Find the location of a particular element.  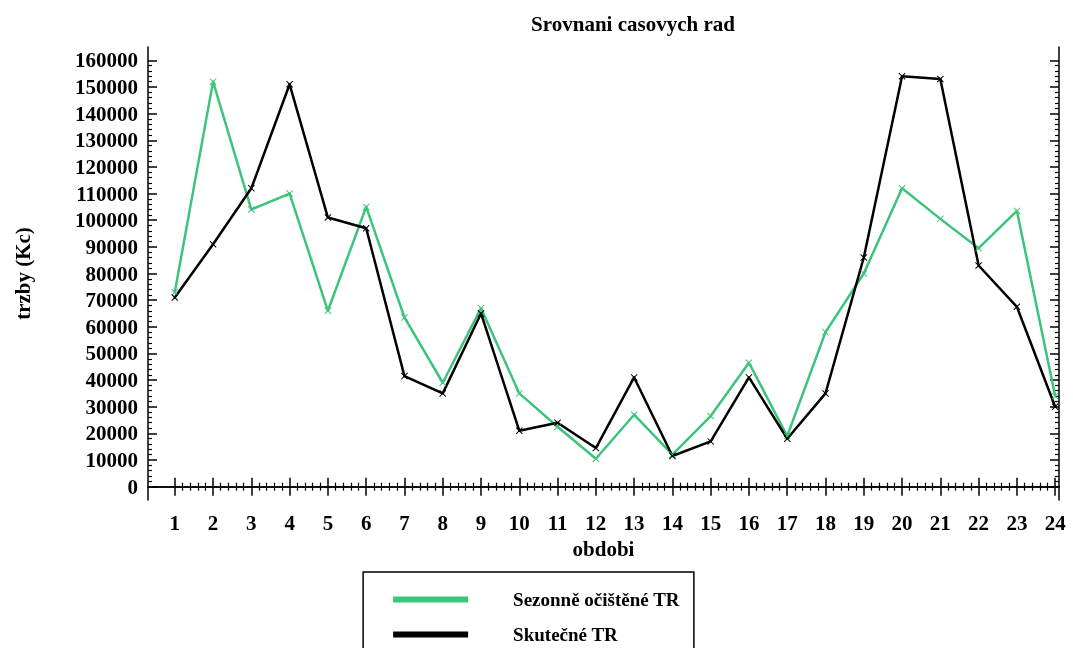

x-tick-label: 6 is located at coordinates (366, 522).